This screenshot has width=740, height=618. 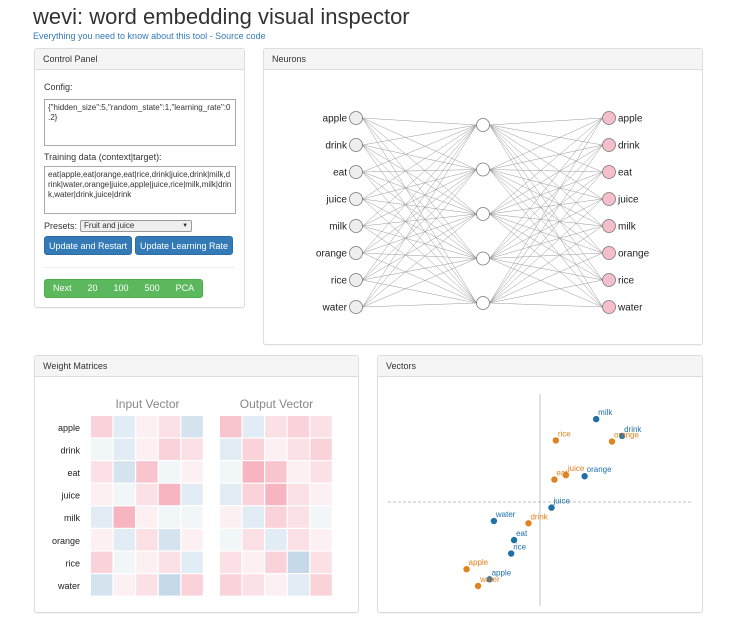 I want to click on output-neuron-label: milk, so click(x=627, y=227).